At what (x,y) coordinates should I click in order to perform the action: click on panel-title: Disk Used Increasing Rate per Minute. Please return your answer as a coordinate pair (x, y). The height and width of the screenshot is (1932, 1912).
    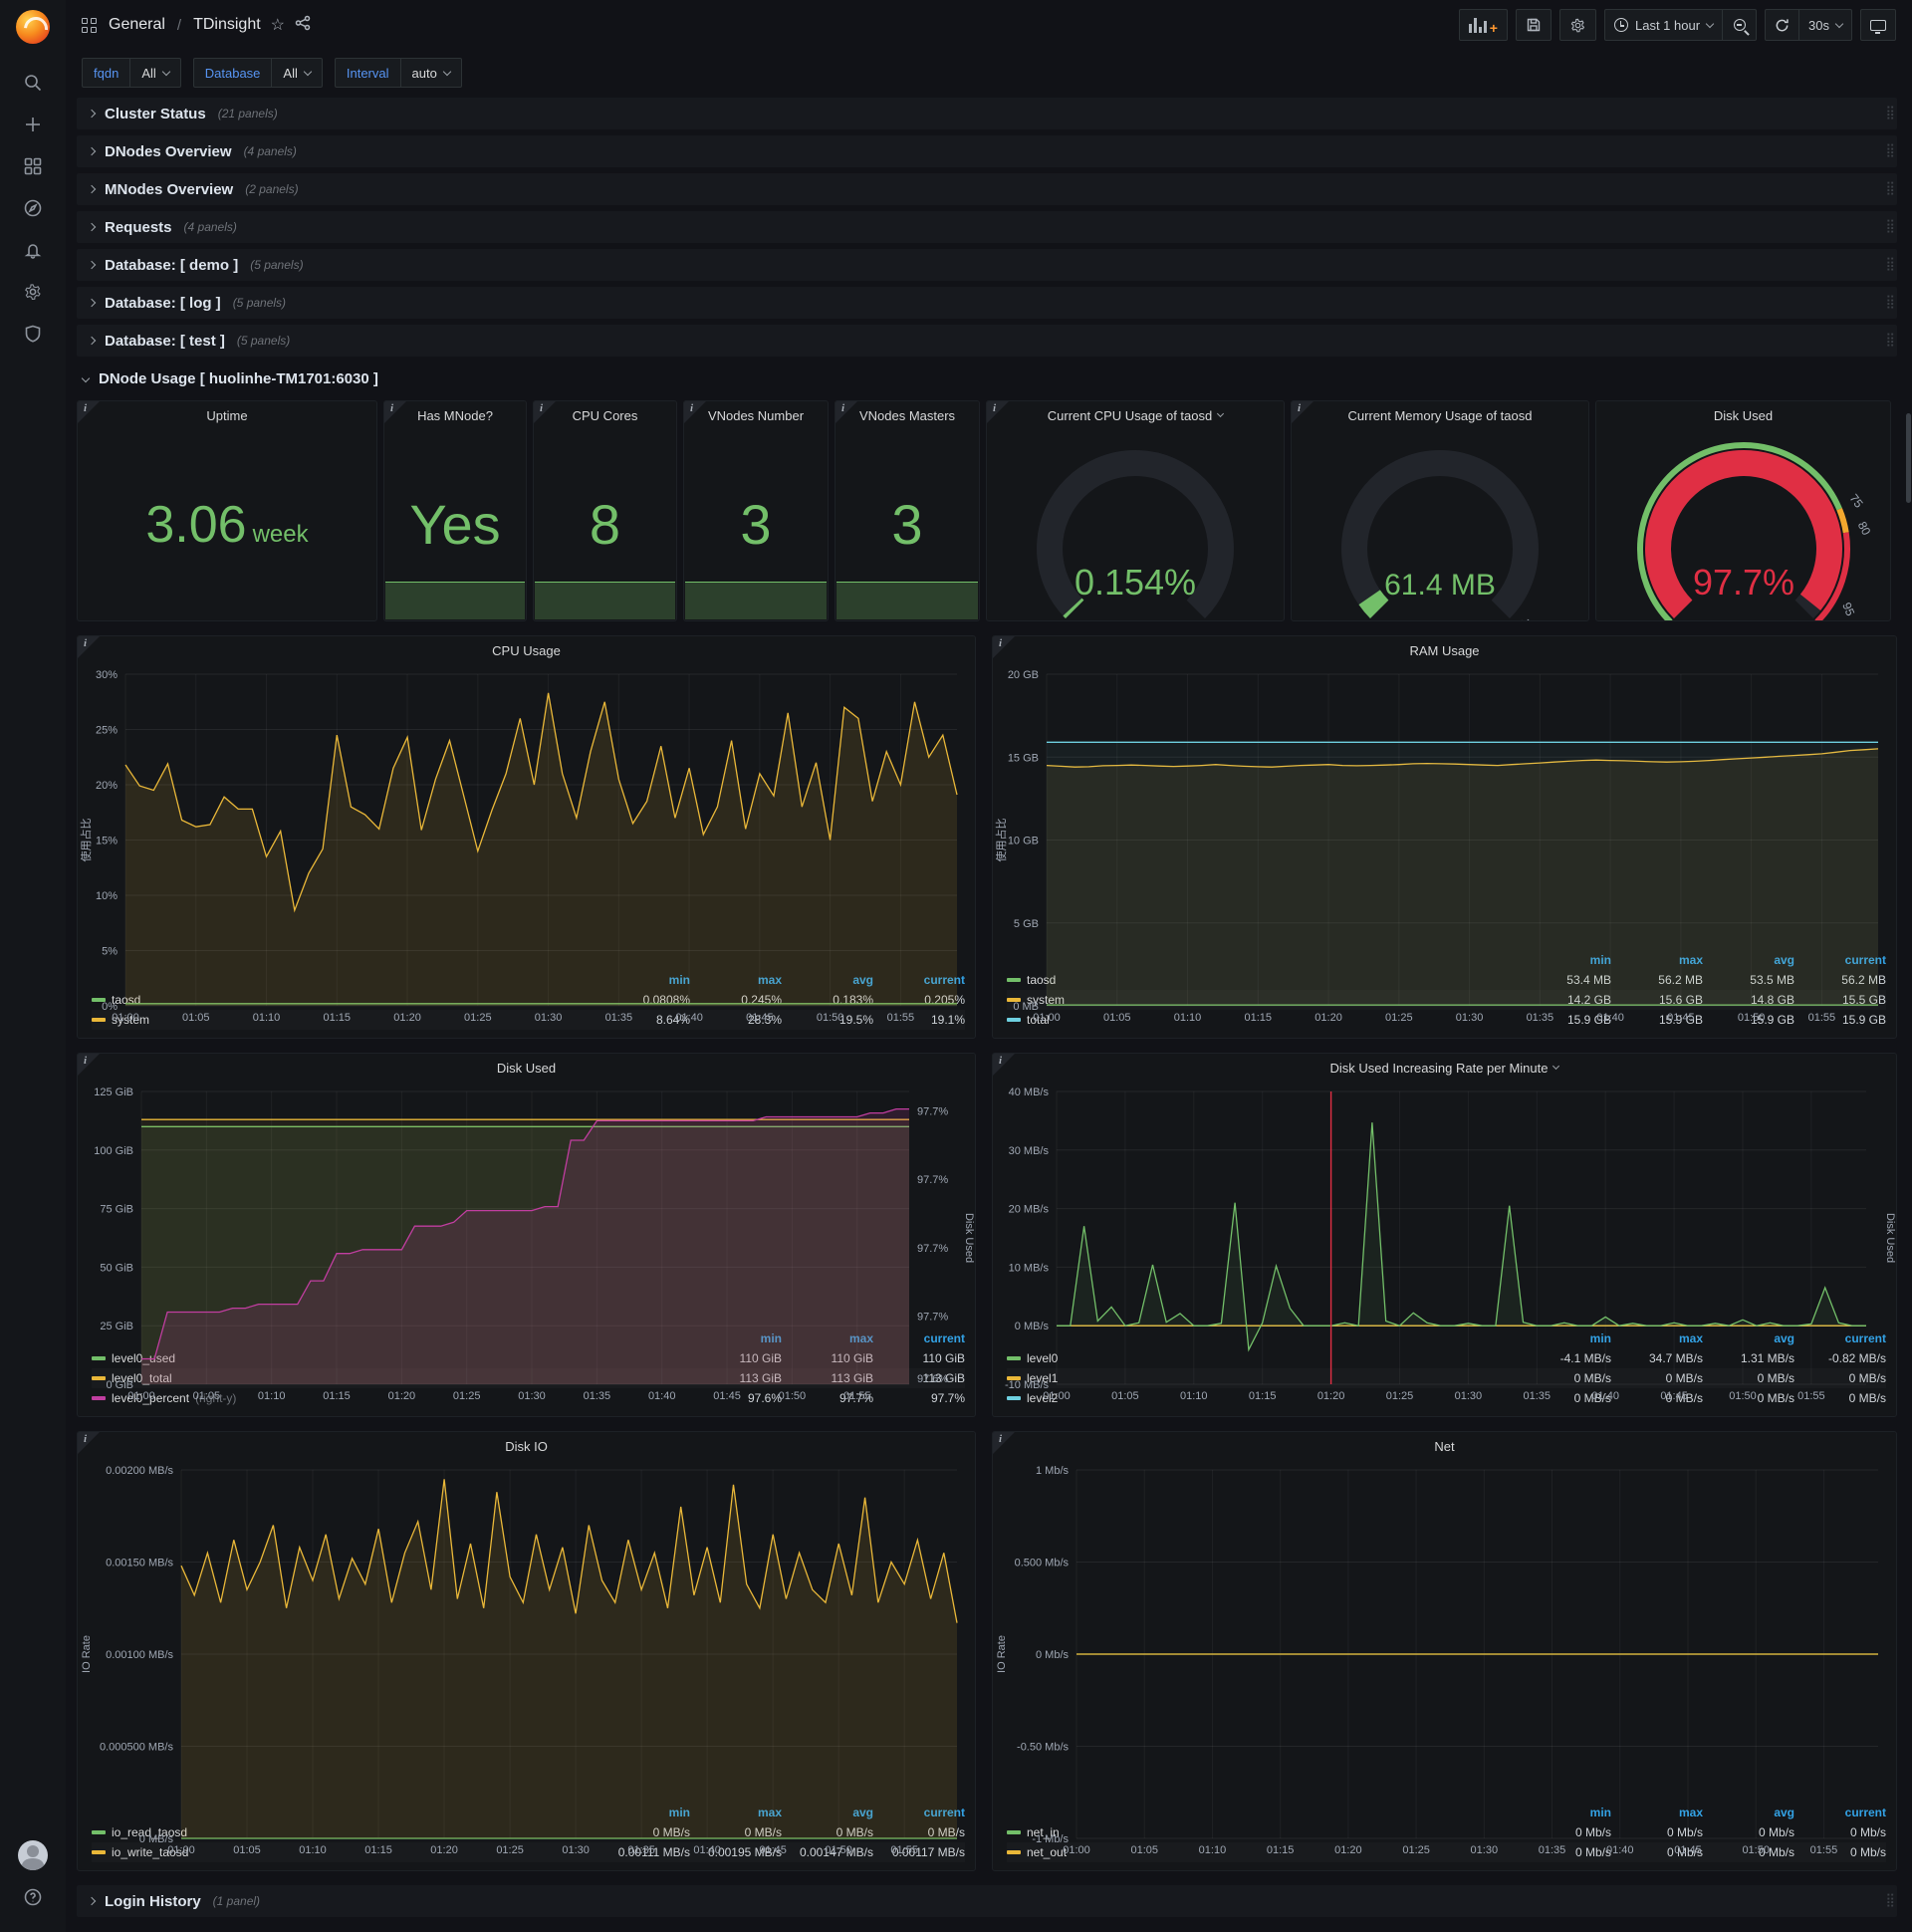
    Looking at the image, I should click on (1444, 1068).